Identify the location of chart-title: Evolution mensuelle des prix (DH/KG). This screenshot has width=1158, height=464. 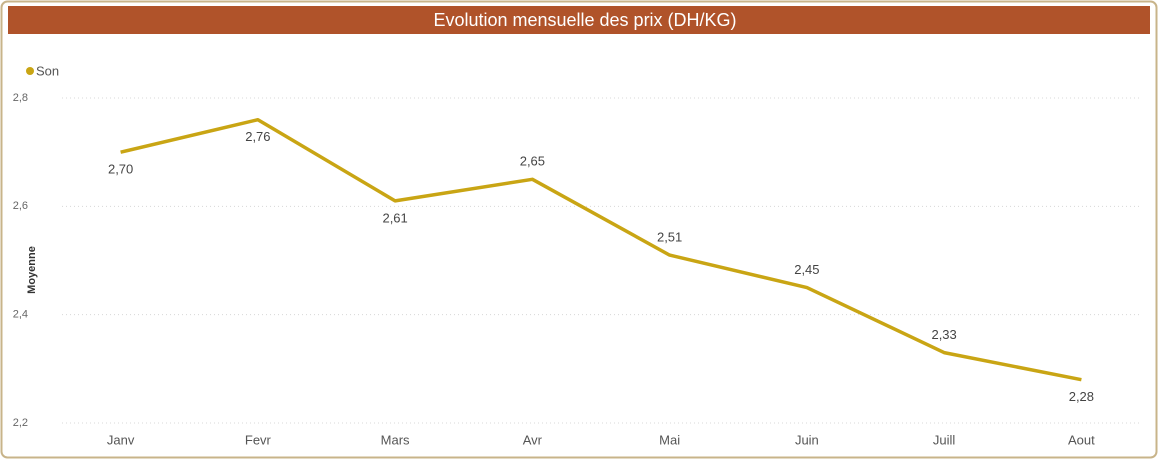
(584, 20).